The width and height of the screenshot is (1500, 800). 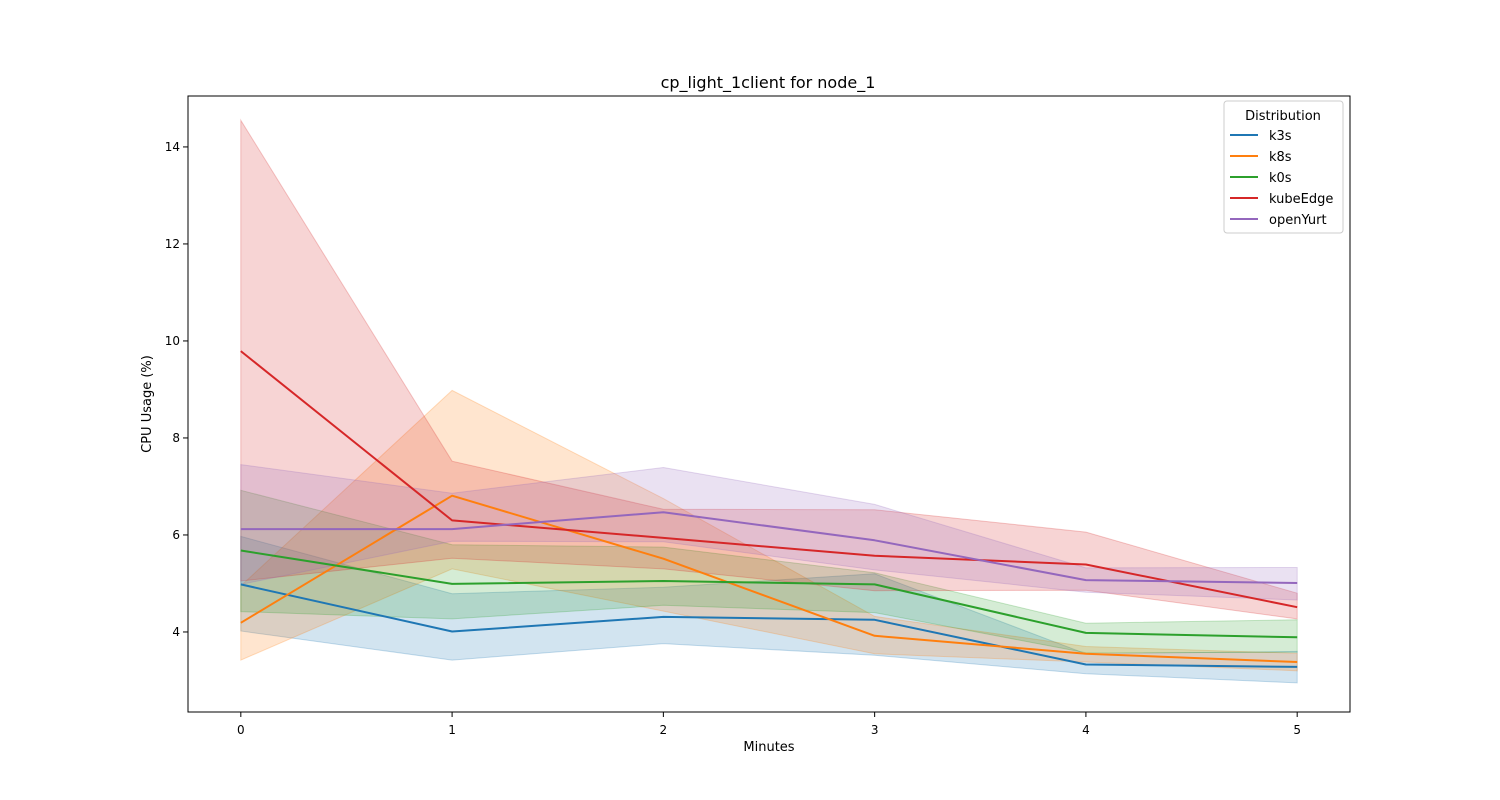 What do you see at coordinates (1280, 178) in the screenshot?
I see `legend-label-k0s: k0s` at bounding box center [1280, 178].